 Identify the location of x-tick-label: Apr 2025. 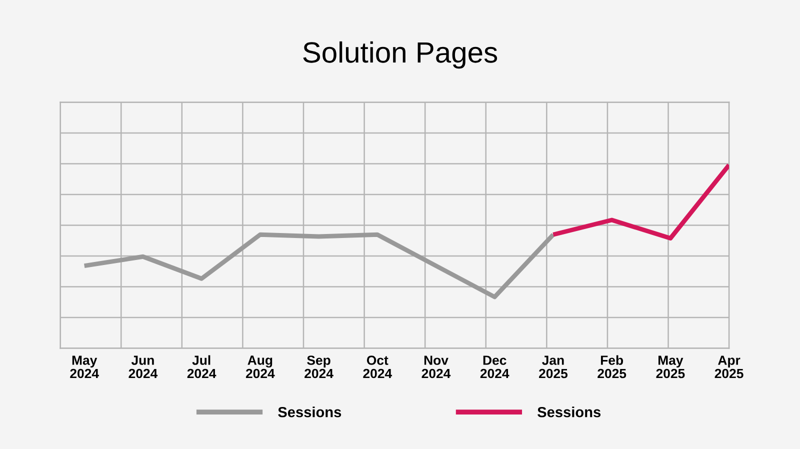
(729, 367).